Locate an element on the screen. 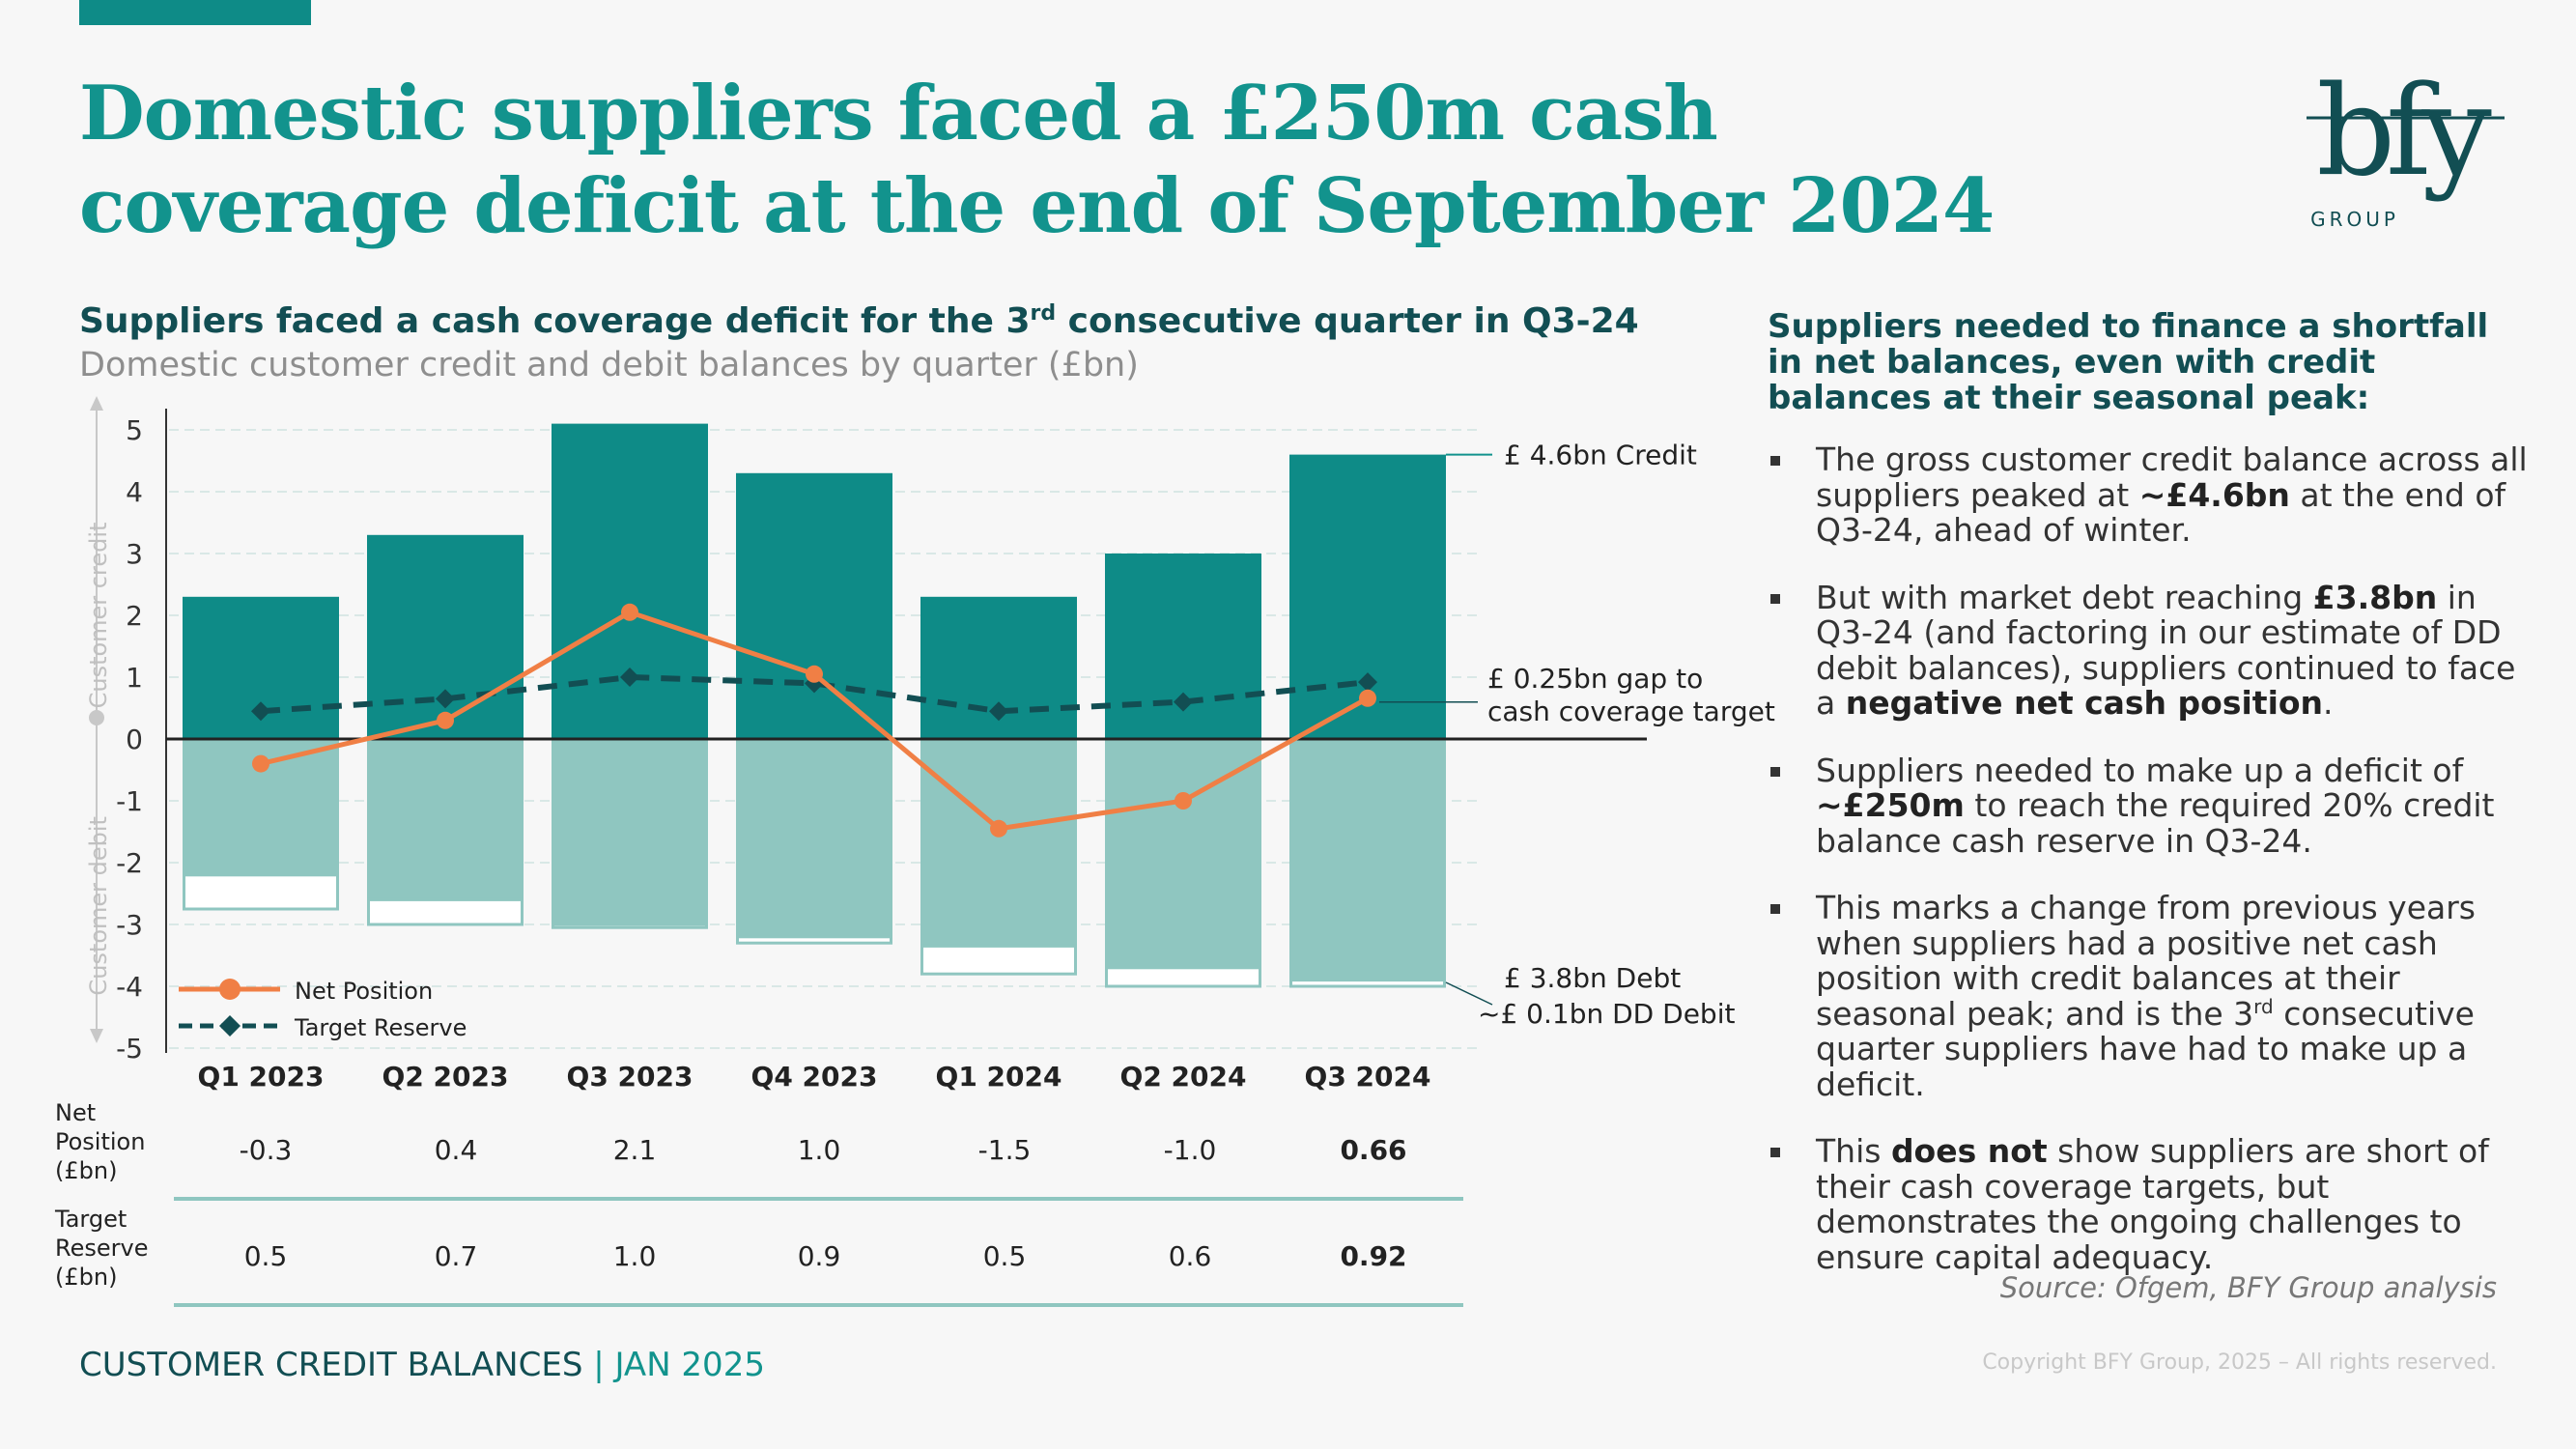 This screenshot has width=2576, height=1449. logo-group: GROUP is located at coordinates (2354, 219).